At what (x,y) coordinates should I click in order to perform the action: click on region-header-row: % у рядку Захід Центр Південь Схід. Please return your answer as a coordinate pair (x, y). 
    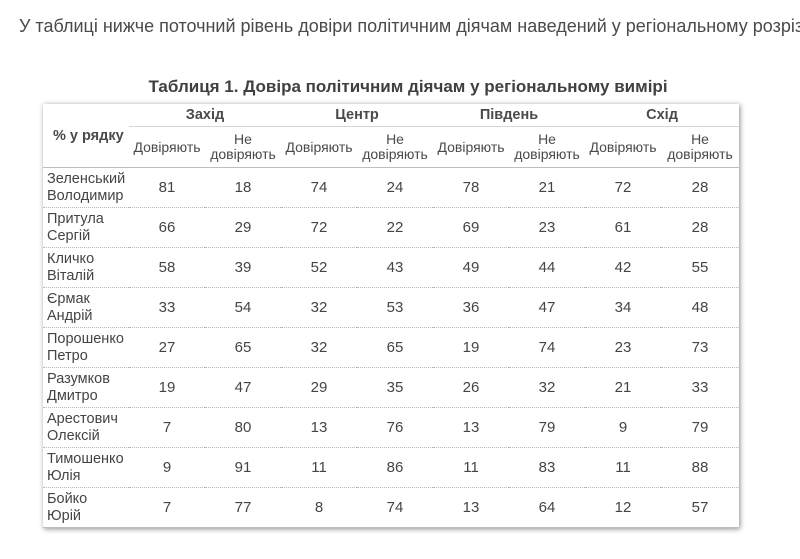
    Looking at the image, I should click on (391, 124).